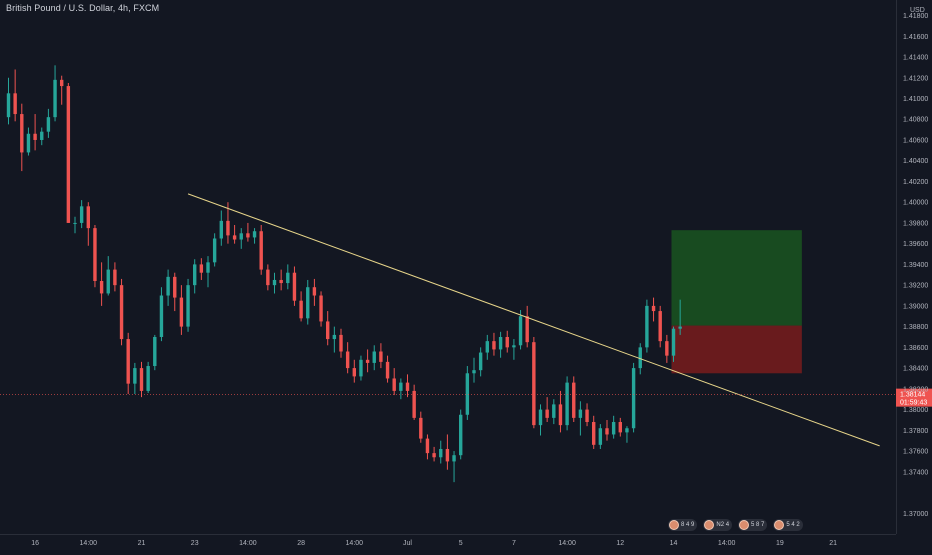  What do you see at coordinates (915, 452) in the screenshot?
I see `price-tick-label: 1.37600` at bounding box center [915, 452].